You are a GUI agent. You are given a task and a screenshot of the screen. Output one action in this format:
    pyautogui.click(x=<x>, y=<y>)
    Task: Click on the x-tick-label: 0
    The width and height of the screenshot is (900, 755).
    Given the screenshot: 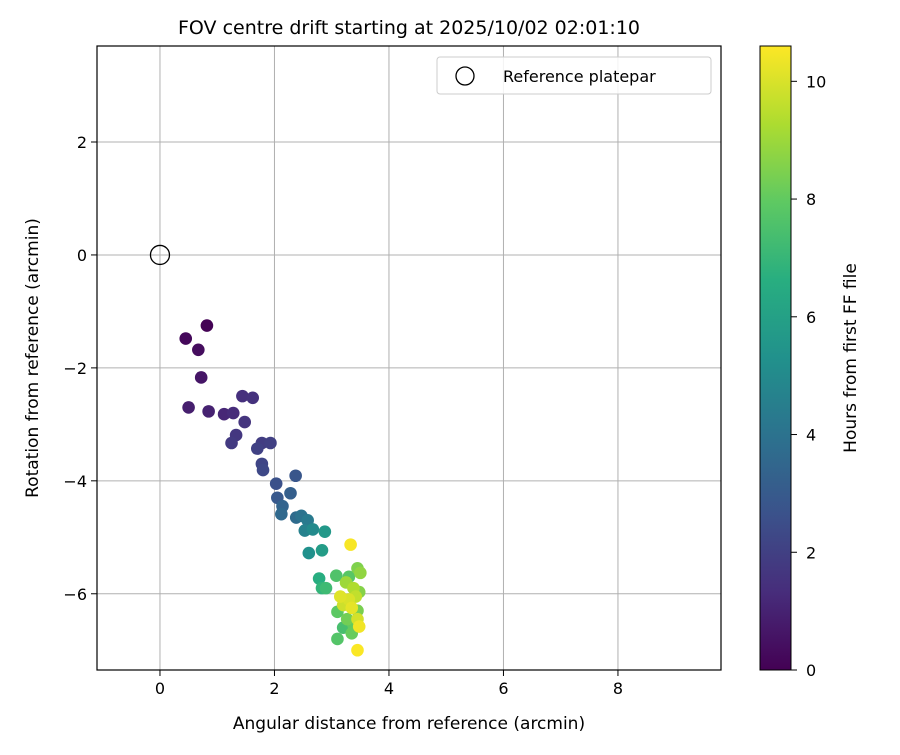 What is the action you would take?
    pyautogui.click(x=160, y=688)
    